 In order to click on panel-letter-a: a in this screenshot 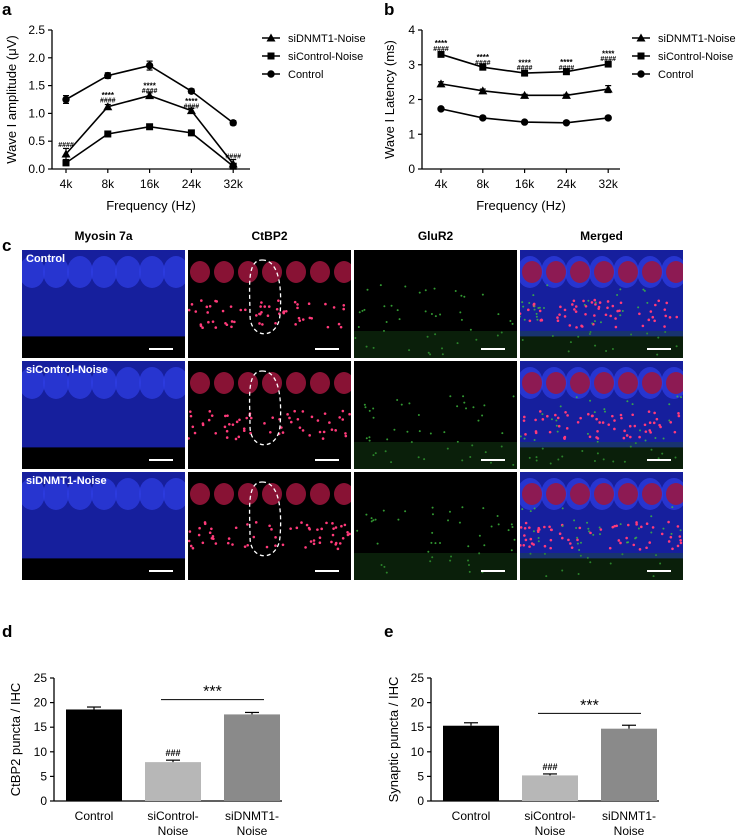, I will do `click(7, 9)`.